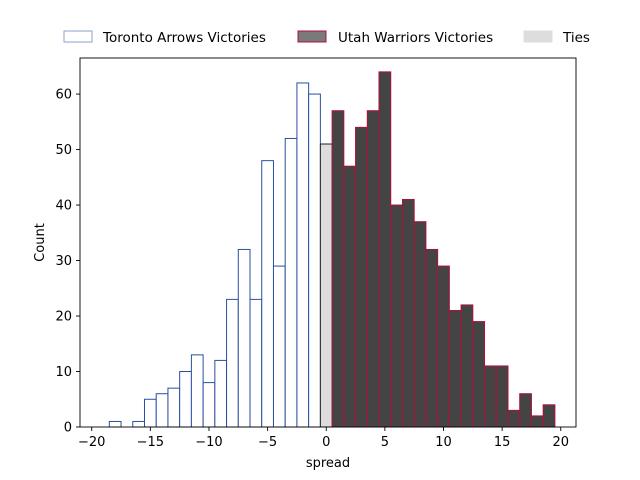  I want to click on x-tick-label: 20, so click(560, 442).